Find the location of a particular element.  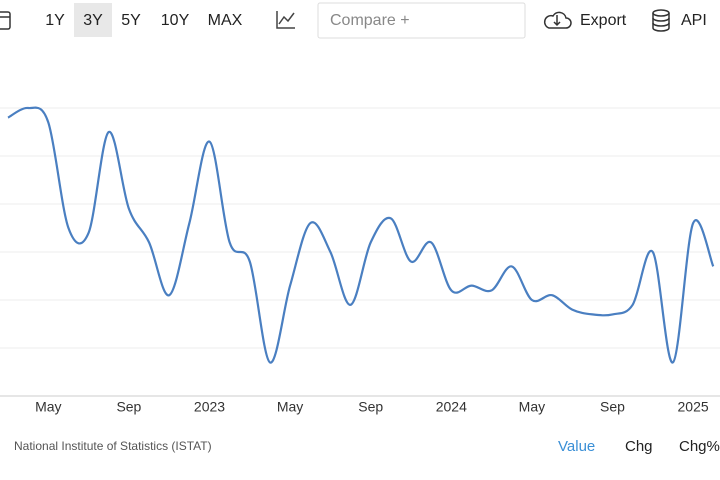

export-icon is located at coordinates (557, 20).